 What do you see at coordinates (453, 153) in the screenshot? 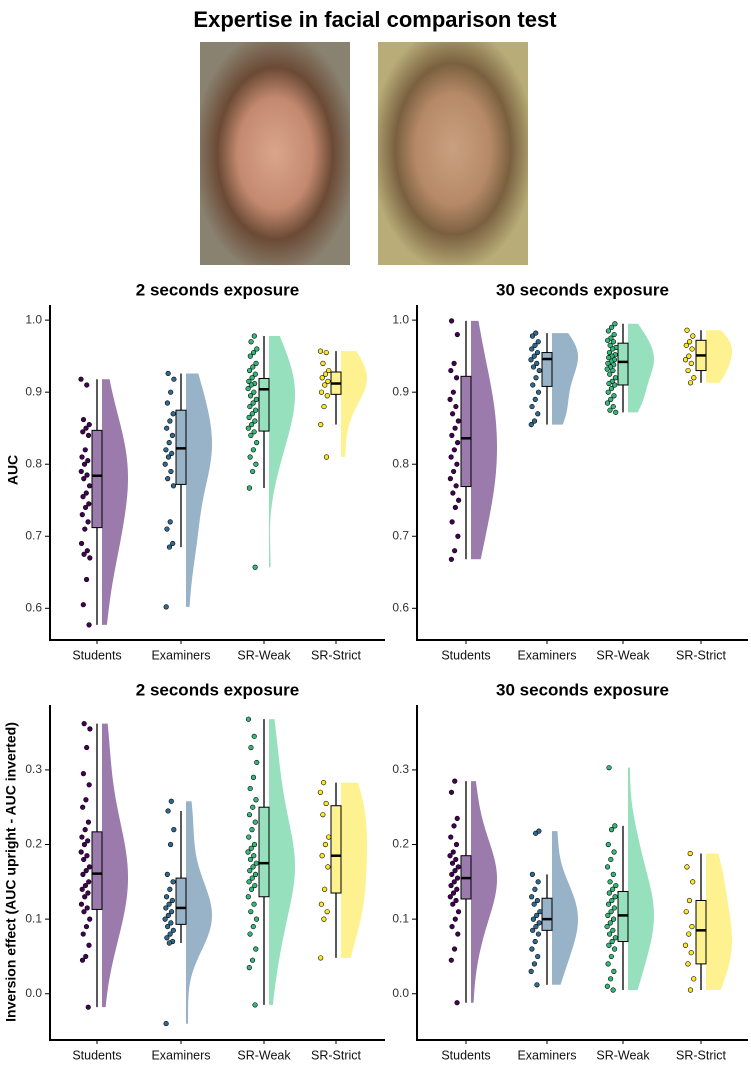
I see `face-photo` at bounding box center [453, 153].